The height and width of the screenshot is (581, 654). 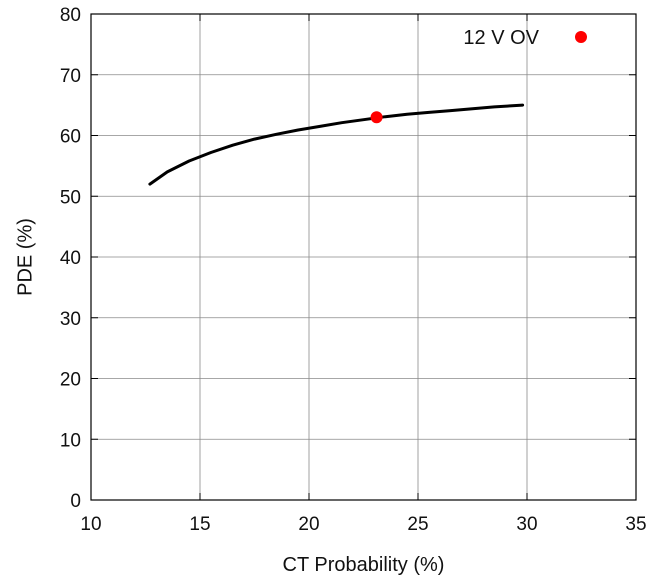 I want to click on y-tick-label: 50, so click(x=70, y=197).